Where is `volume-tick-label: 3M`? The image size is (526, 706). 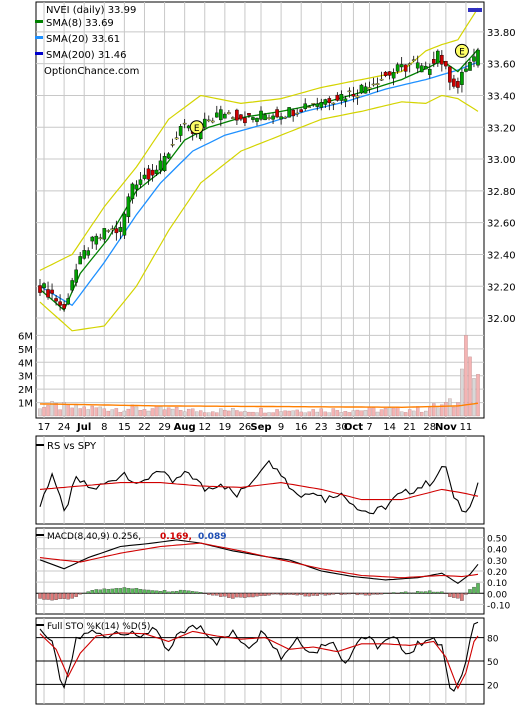
volume-tick-label: 3M is located at coordinates (25, 377).